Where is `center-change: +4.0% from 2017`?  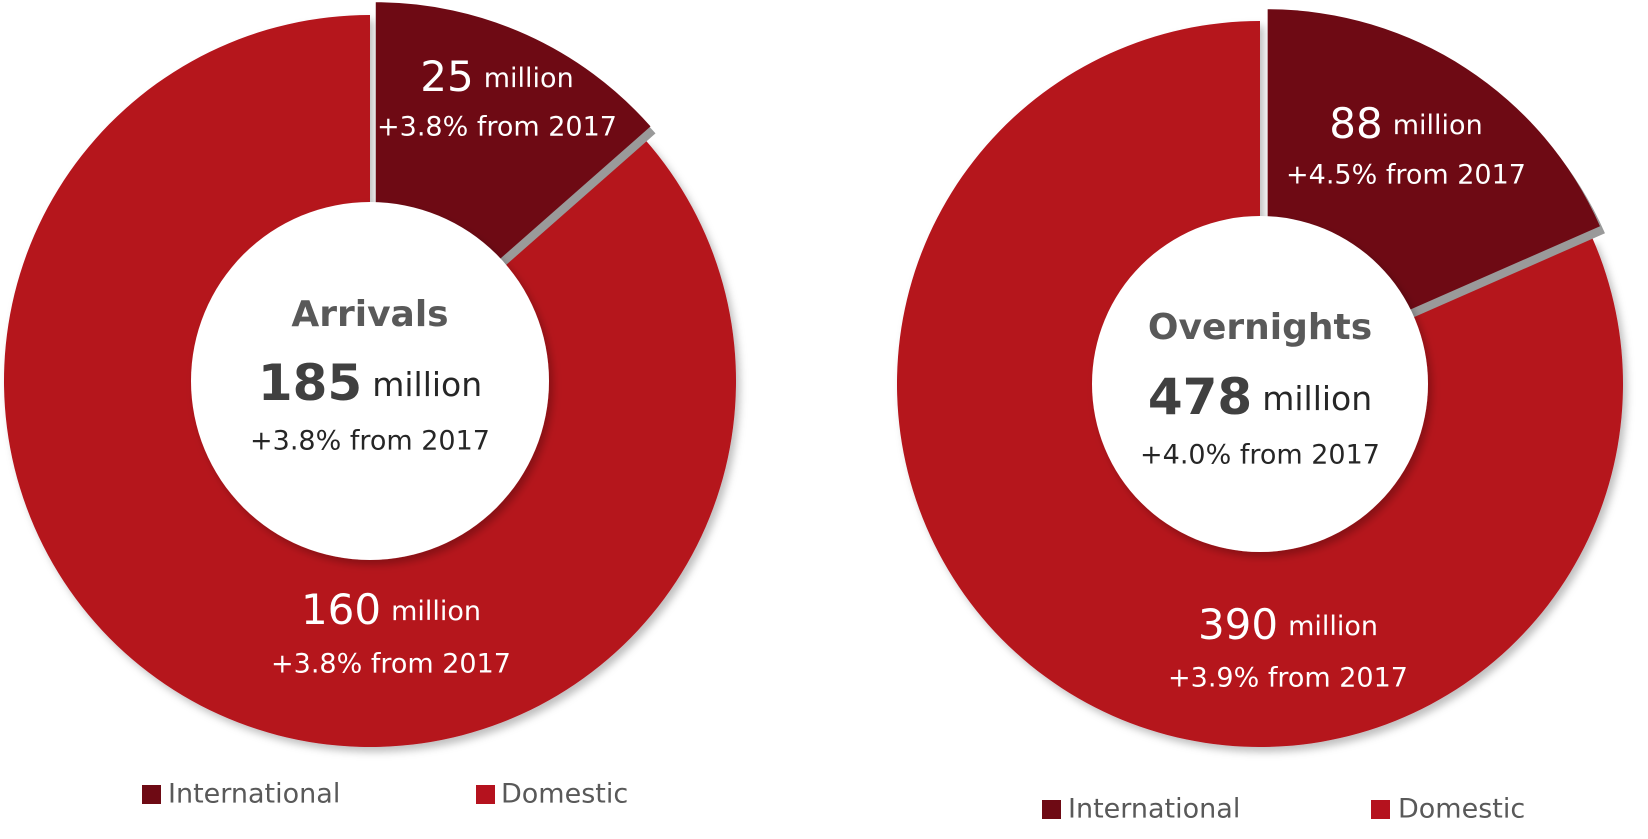 center-change: +4.0% from 2017 is located at coordinates (1260, 455).